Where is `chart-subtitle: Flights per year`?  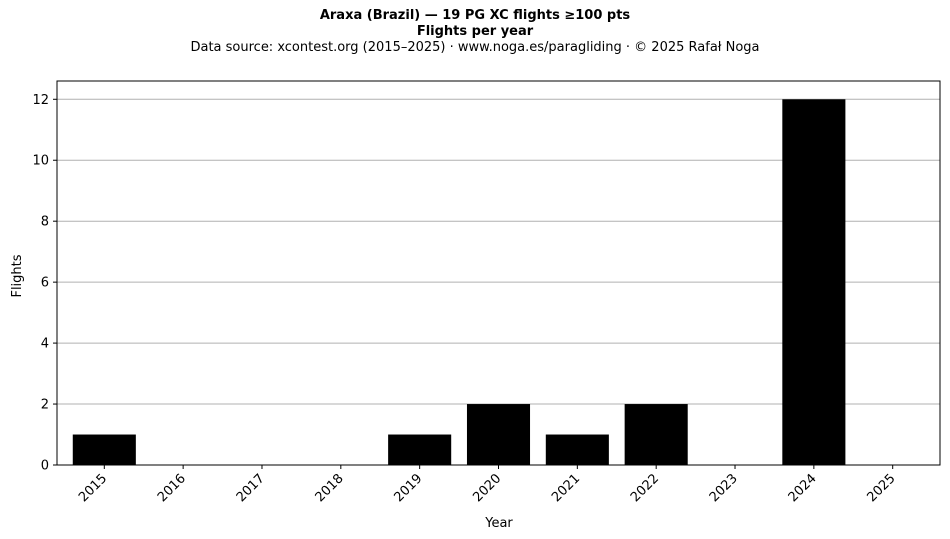 chart-subtitle: Flights per year is located at coordinates (475, 31).